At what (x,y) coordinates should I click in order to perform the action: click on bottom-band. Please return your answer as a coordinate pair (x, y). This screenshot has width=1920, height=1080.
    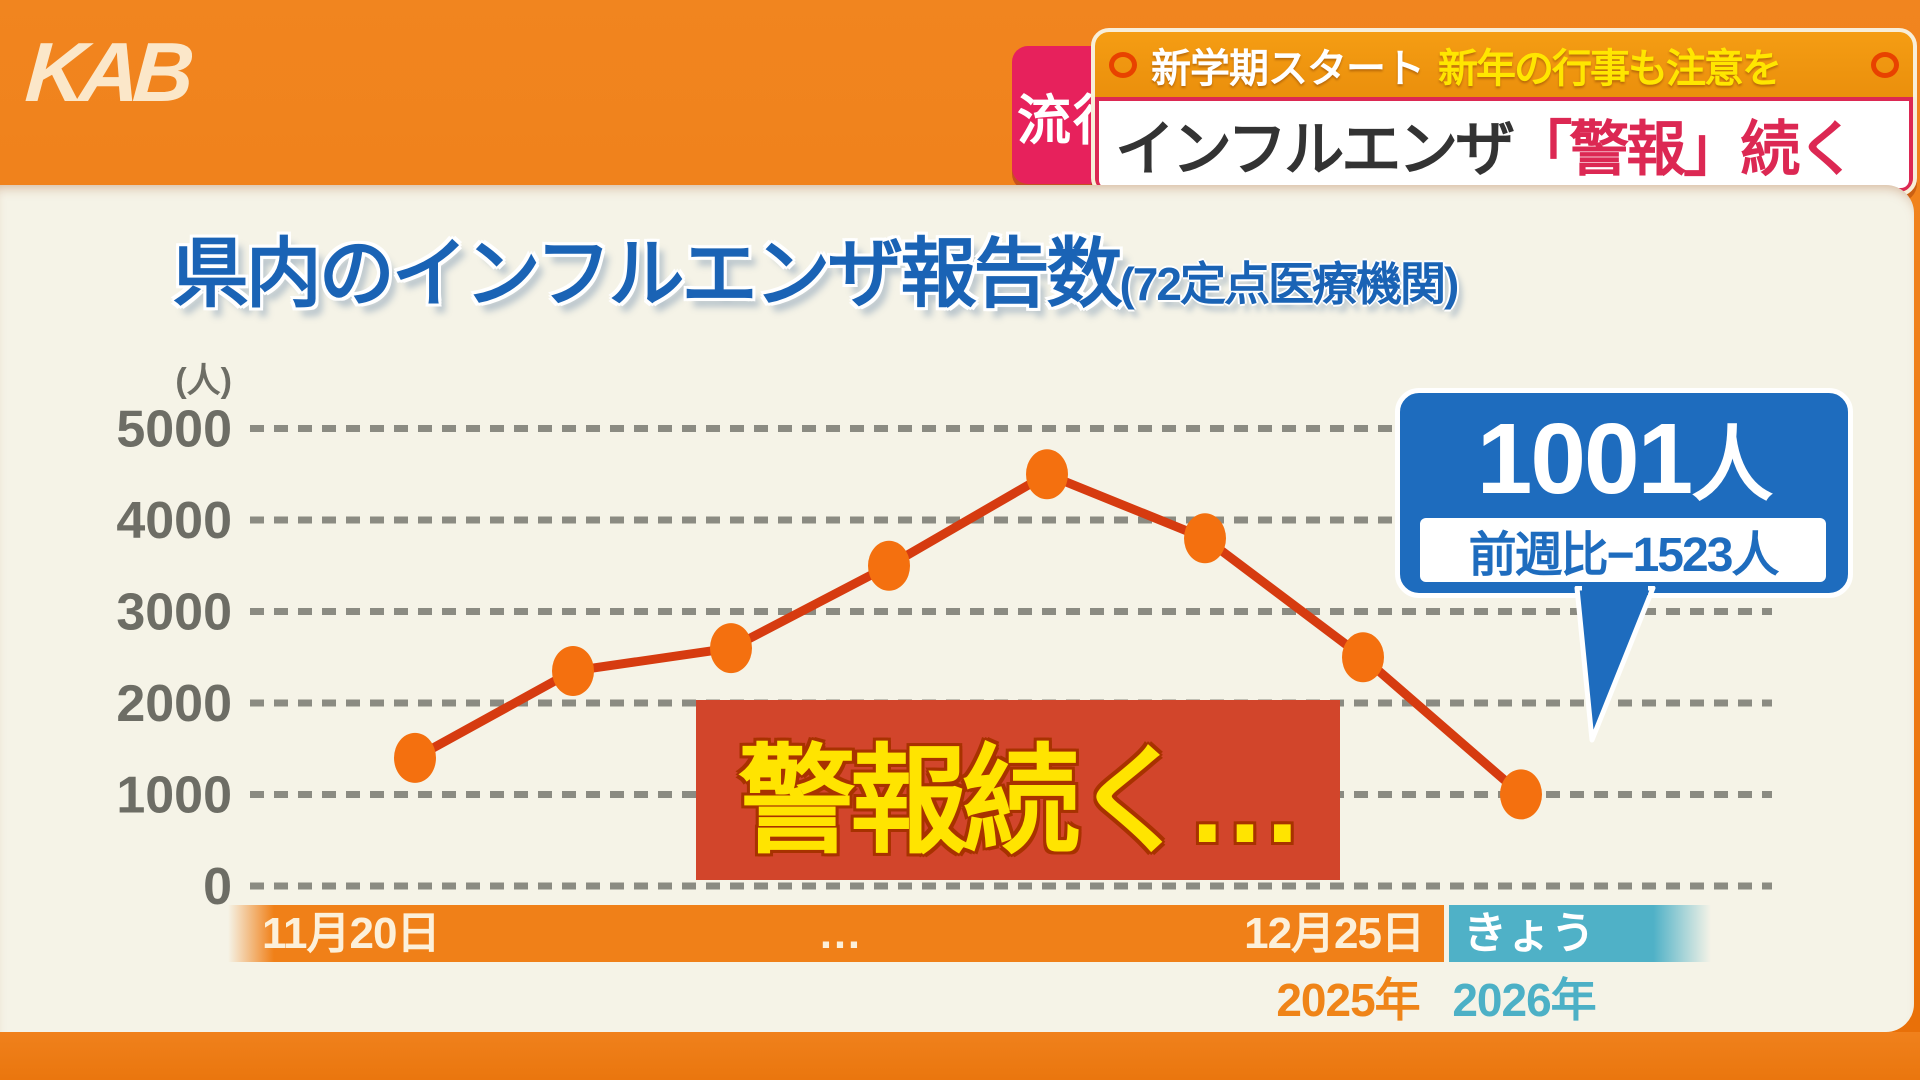
    Looking at the image, I should click on (960, 1056).